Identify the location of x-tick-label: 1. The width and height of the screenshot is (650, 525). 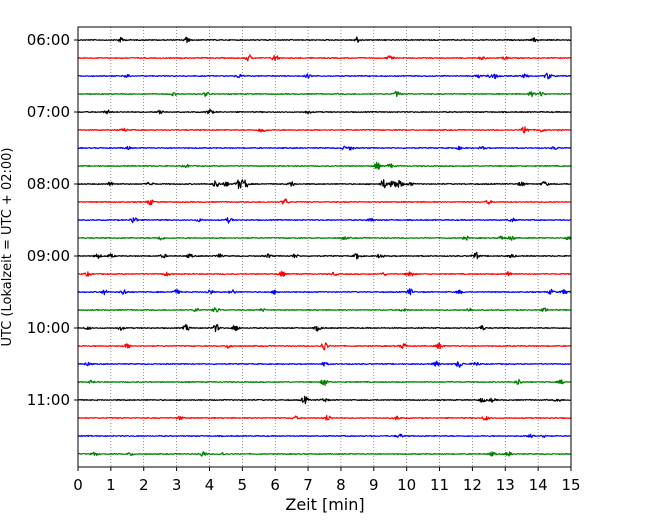
(111, 485).